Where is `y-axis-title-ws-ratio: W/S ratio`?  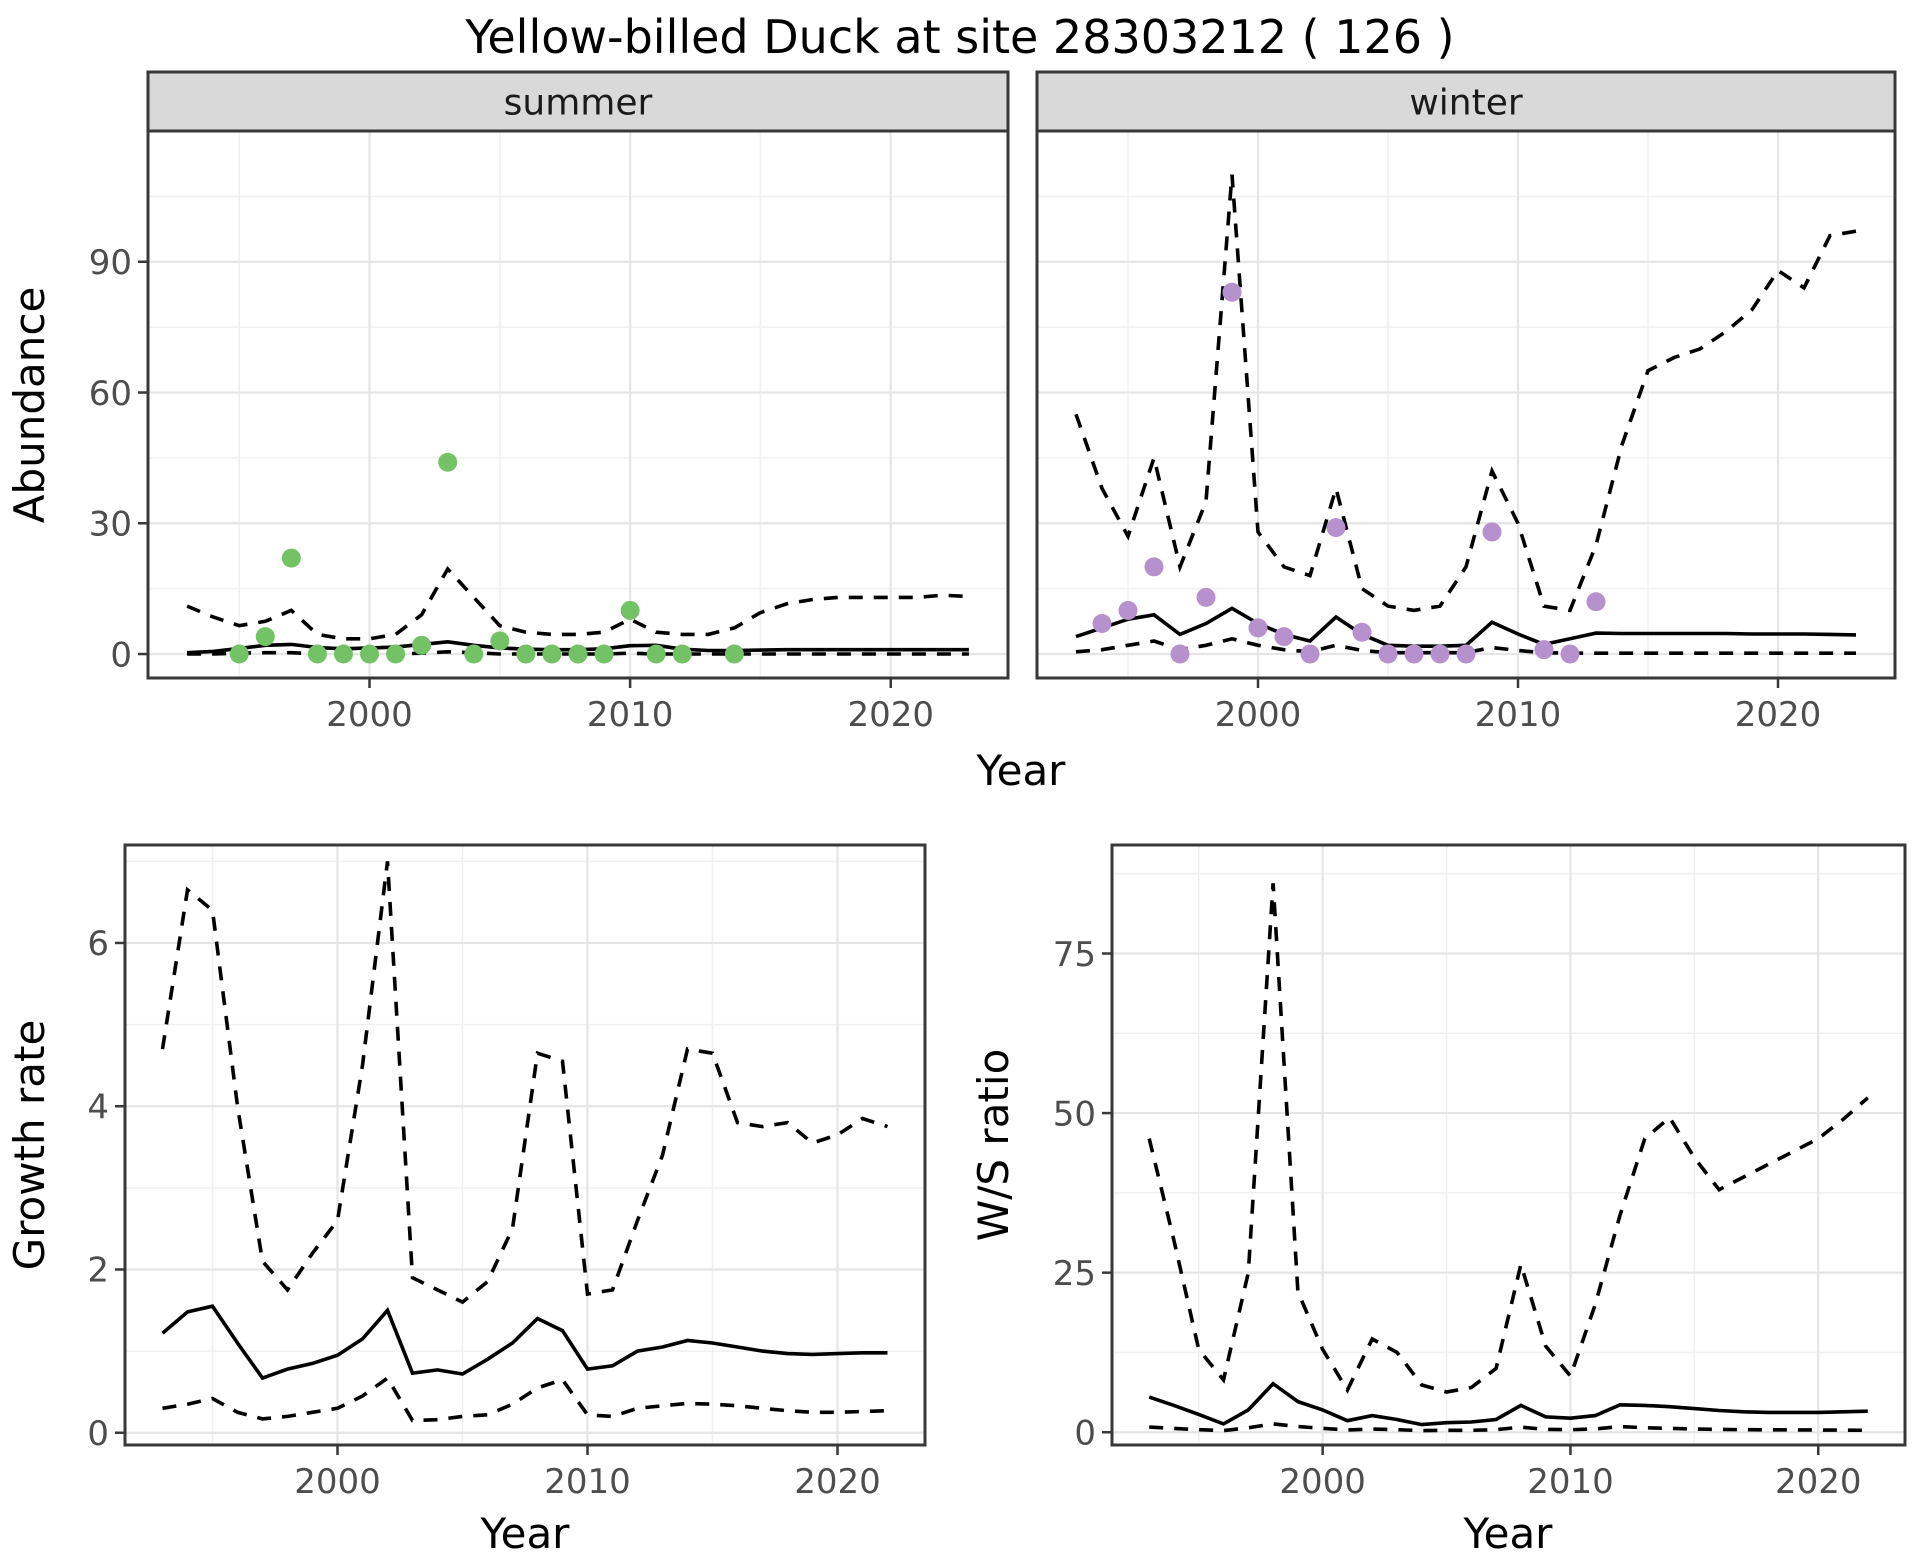 y-axis-title-ws-ratio: W/S ratio is located at coordinates (993, 1145).